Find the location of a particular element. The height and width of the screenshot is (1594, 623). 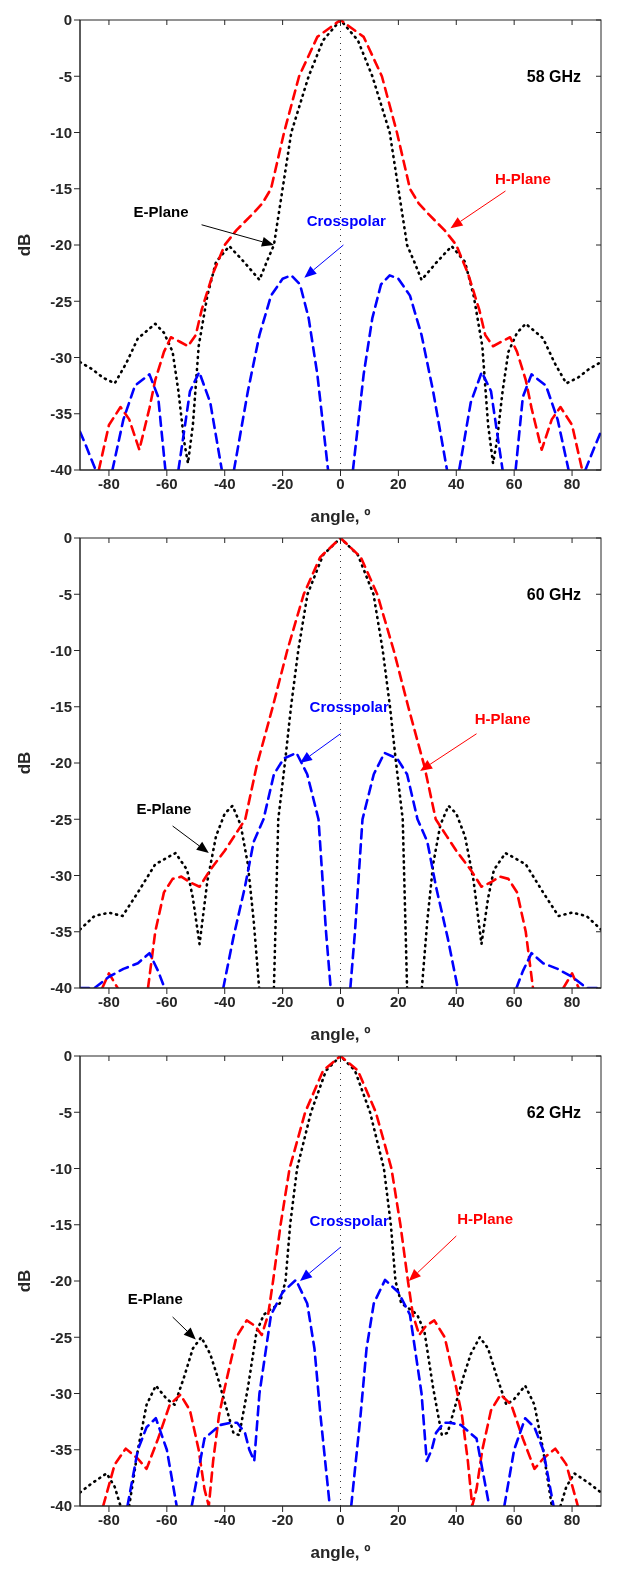

series-label: E-Plane is located at coordinates (164, 808).